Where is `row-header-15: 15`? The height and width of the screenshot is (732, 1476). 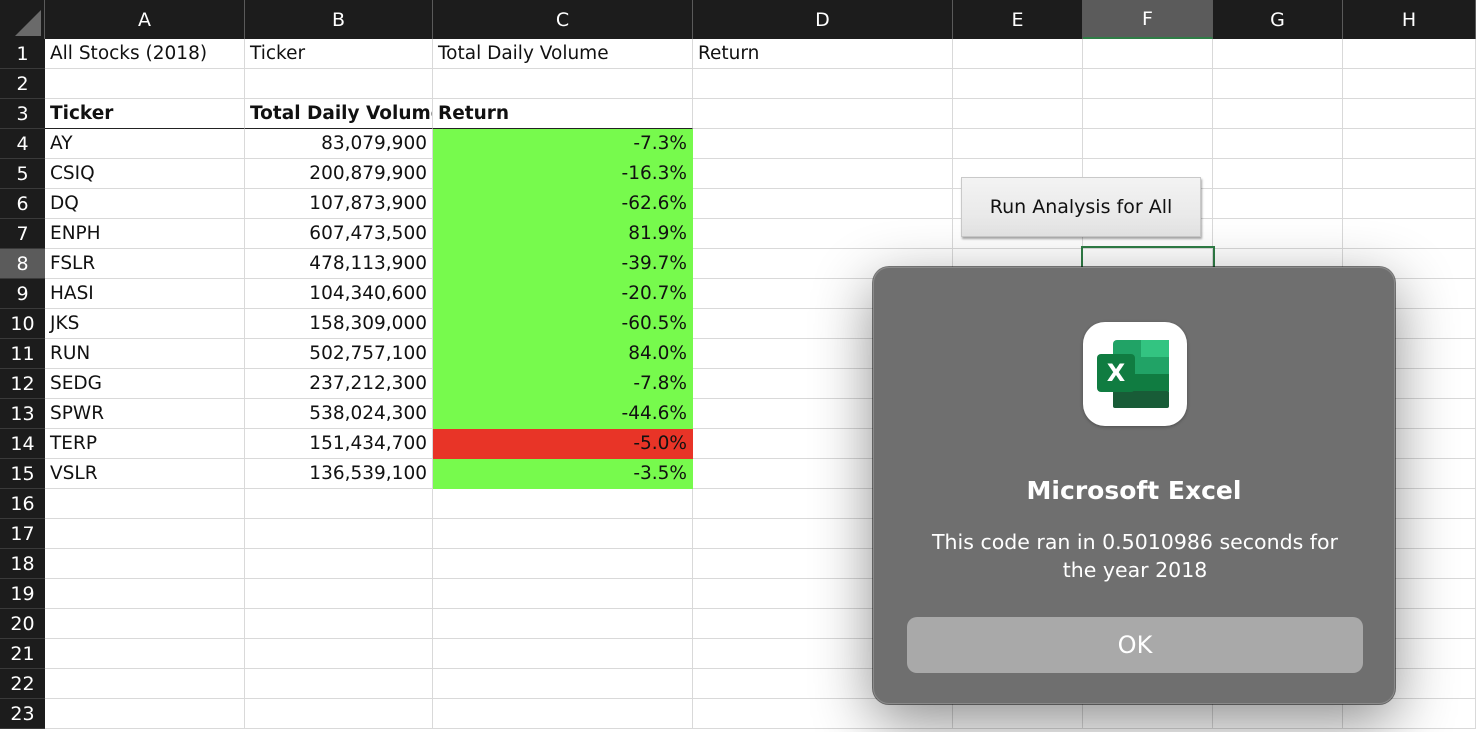
row-header-15: 15 is located at coordinates (22, 474).